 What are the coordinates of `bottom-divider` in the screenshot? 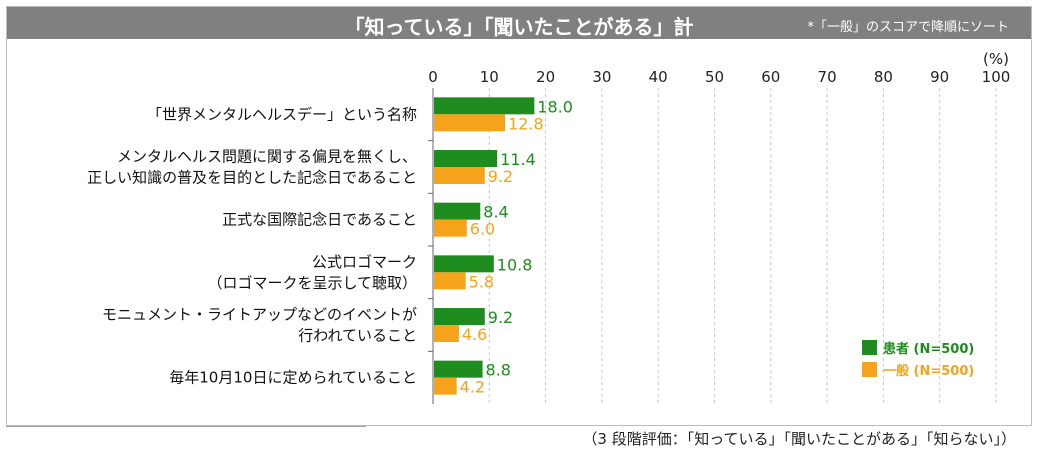 It's located at (186, 426).